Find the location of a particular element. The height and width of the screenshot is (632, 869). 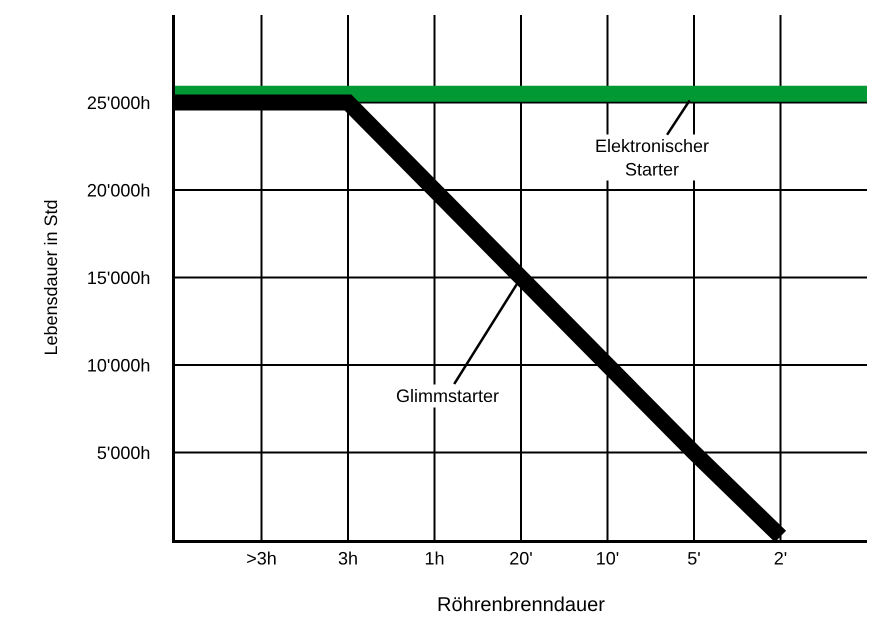

y-tick-label: 10'000h is located at coordinates (118, 365).